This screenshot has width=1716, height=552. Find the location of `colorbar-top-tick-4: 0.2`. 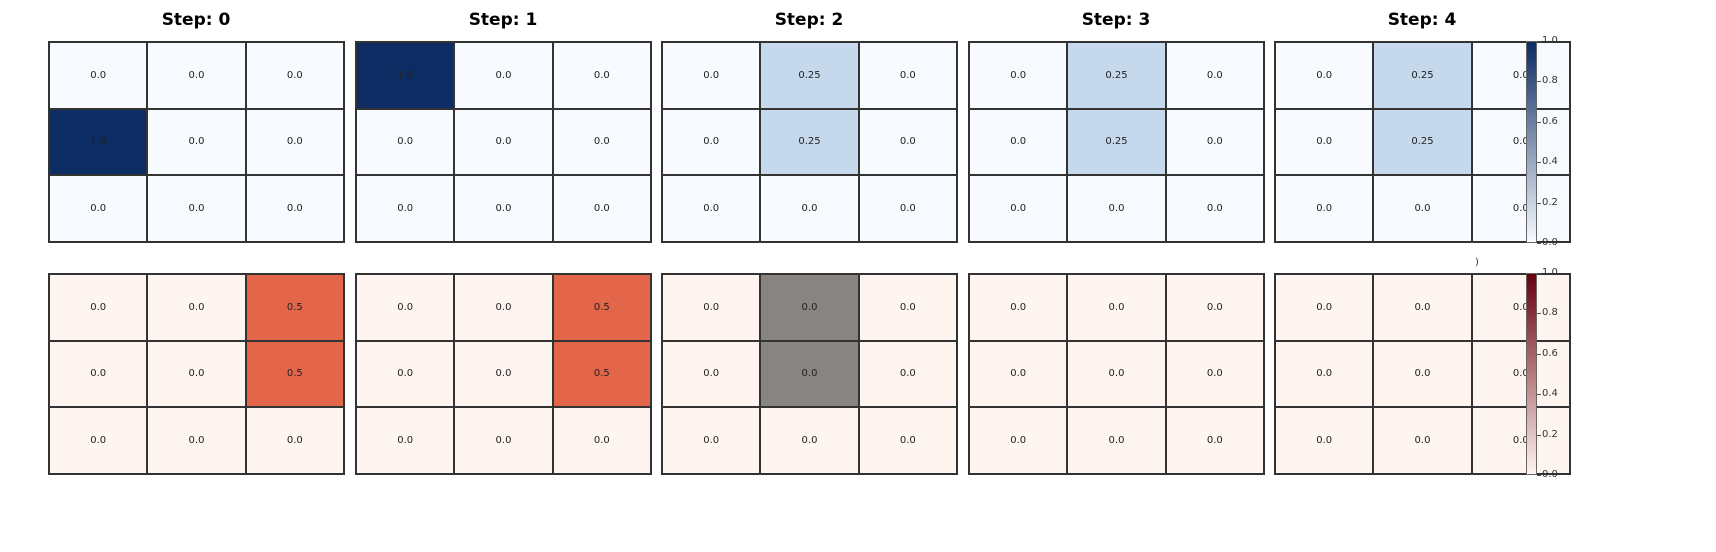

colorbar-top-tick-4: 0.2 is located at coordinates (1550, 202).